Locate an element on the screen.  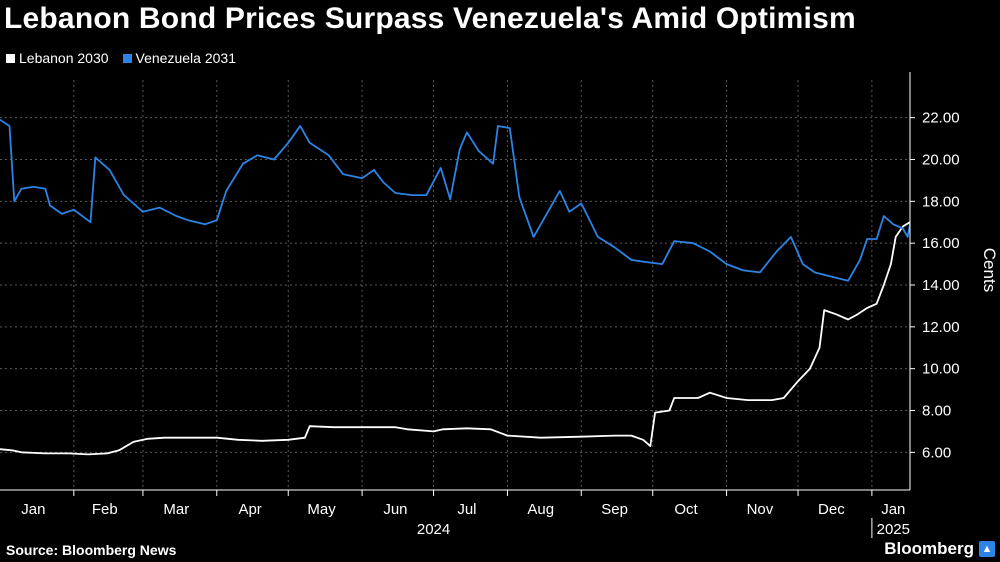
y-tick-label: 22.00 is located at coordinates (941, 118).